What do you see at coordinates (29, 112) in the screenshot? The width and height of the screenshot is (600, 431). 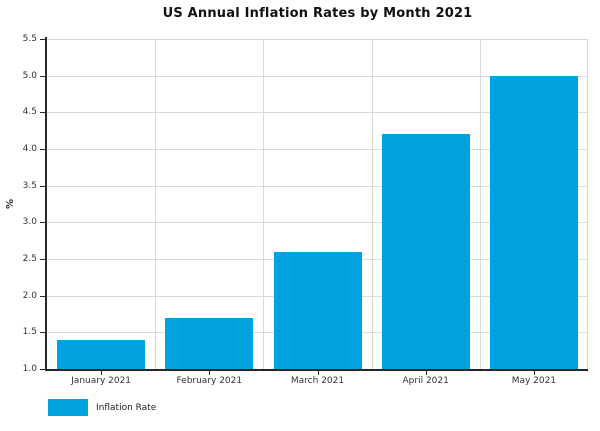 I see `y-tick-label: 4.5` at bounding box center [29, 112].